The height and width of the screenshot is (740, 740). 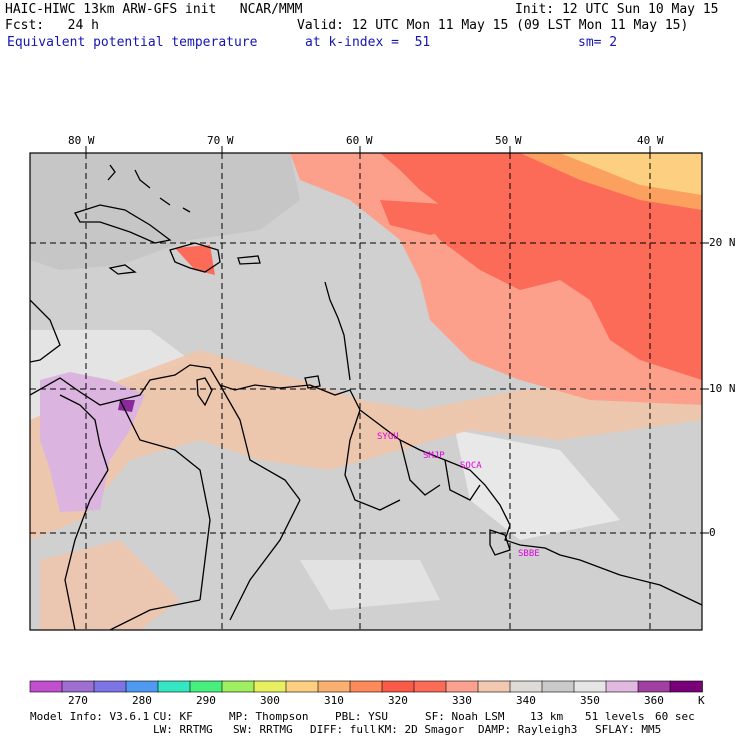 I want to click on lat-label-10n: 10 N, so click(x=722, y=388).